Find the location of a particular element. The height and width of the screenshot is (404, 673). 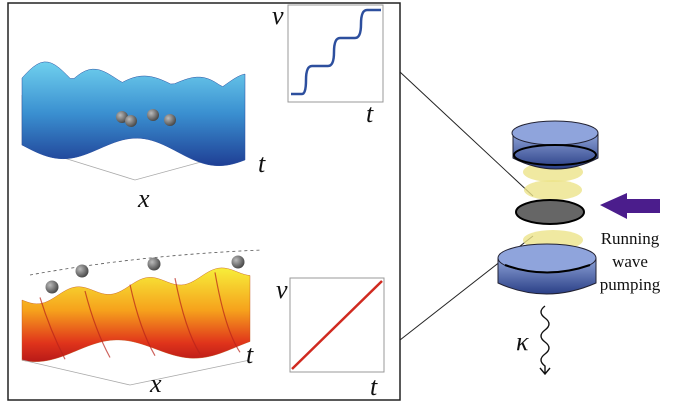

decay-arrow is located at coordinates (545, 340).